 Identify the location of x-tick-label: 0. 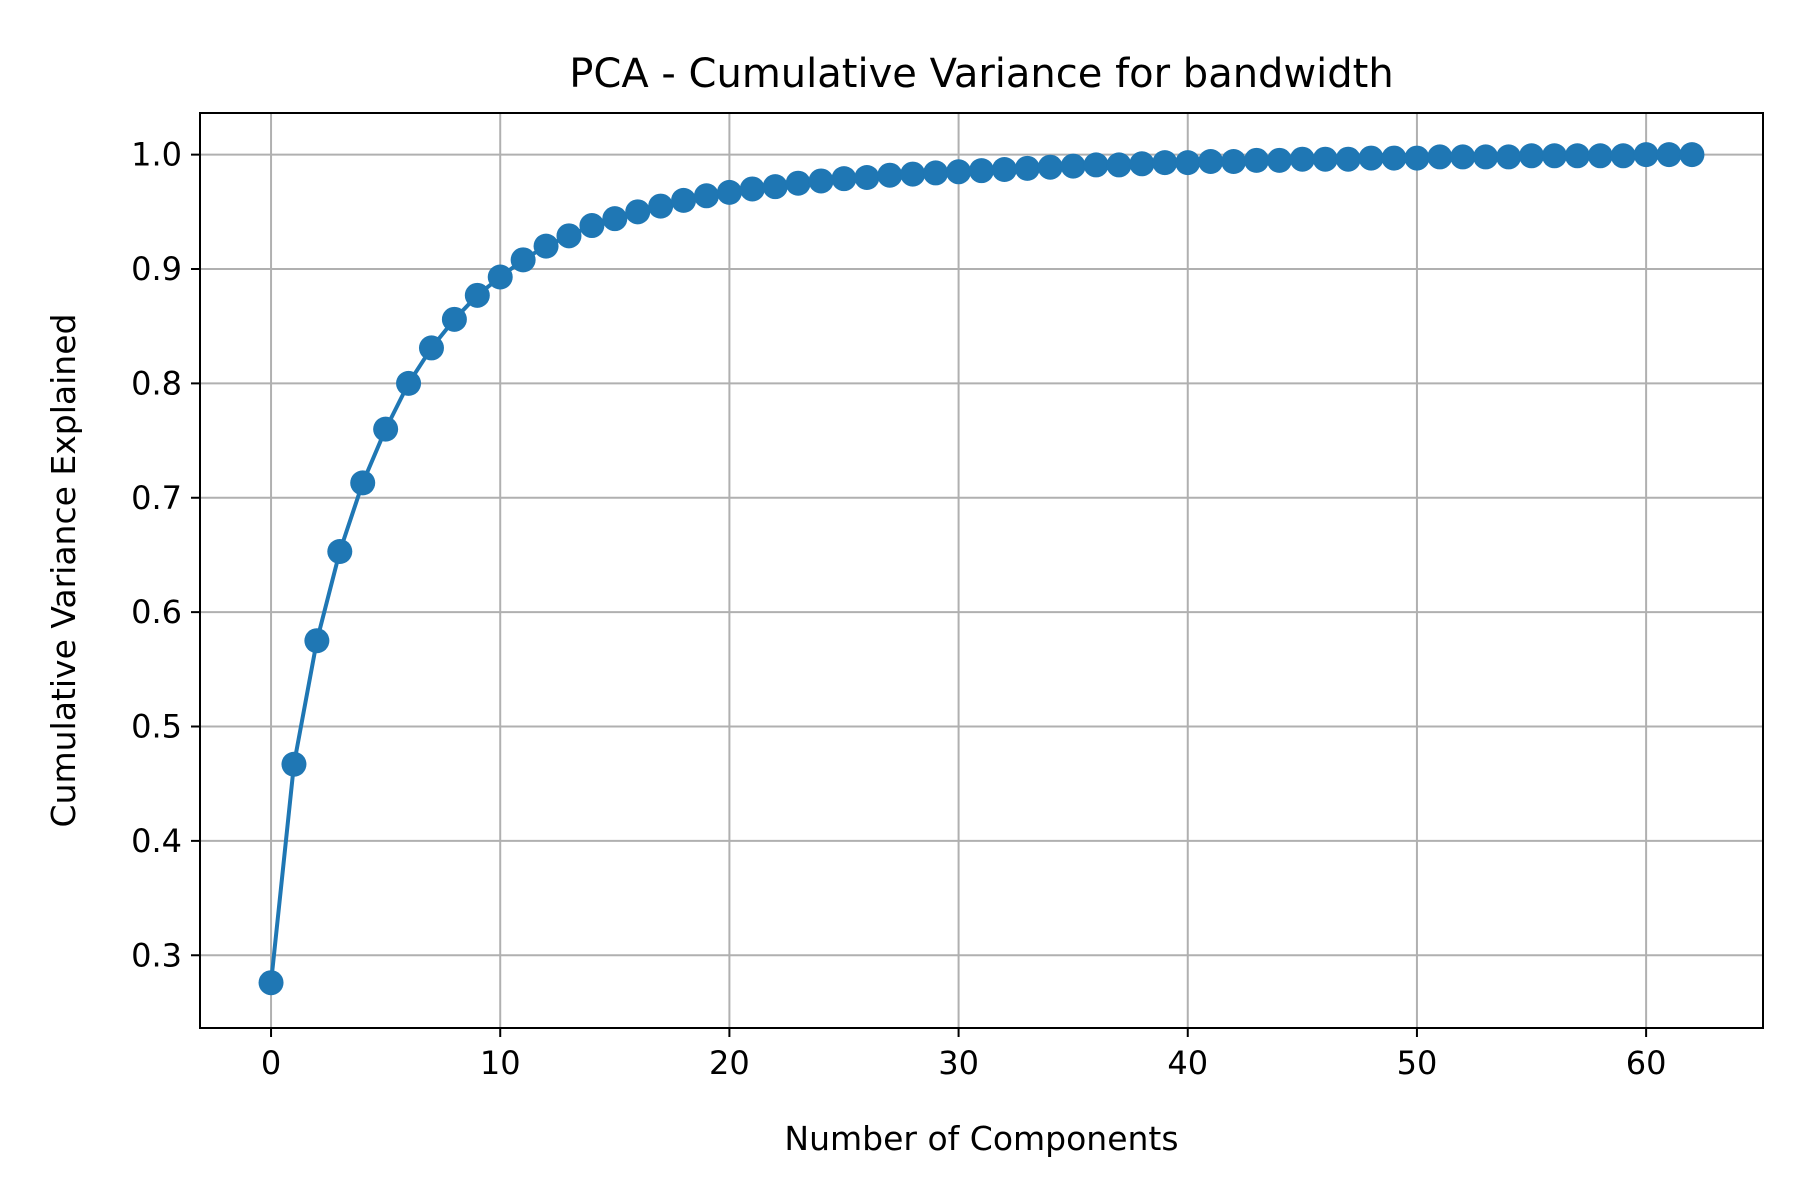
(271, 1063).